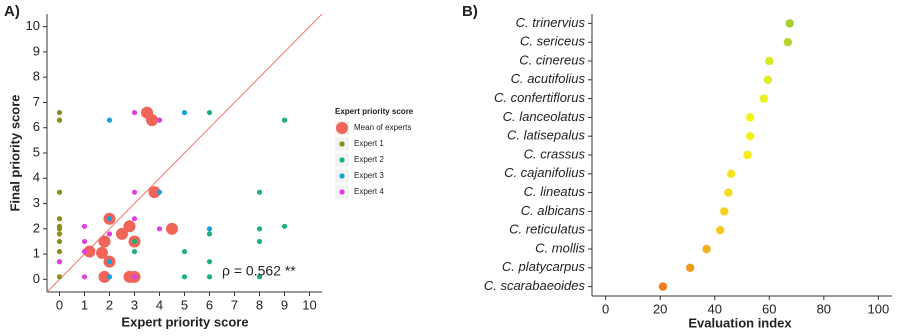  What do you see at coordinates (234, 304) in the screenshot?
I see `x-tick-label: 7` at bounding box center [234, 304].